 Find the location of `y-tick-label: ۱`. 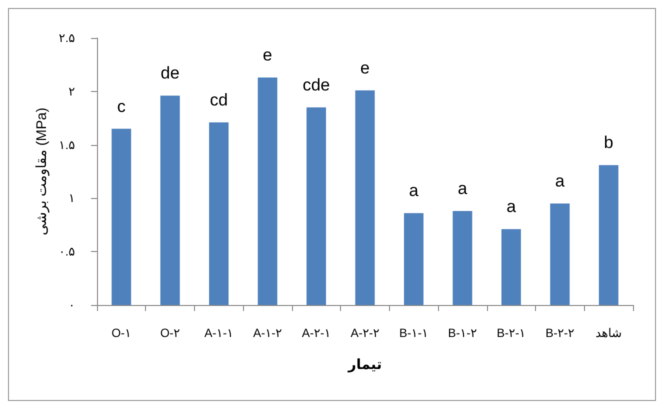

y-tick-label: ۱ is located at coordinates (71, 198).